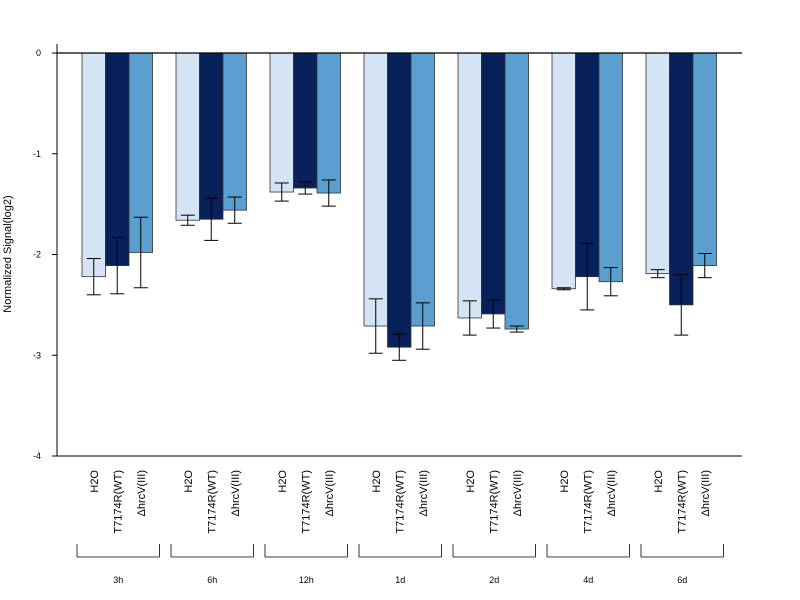  What do you see at coordinates (118, 580) in the screenshot?
I see `group-label: 3h` at bounding box center [118, 580].